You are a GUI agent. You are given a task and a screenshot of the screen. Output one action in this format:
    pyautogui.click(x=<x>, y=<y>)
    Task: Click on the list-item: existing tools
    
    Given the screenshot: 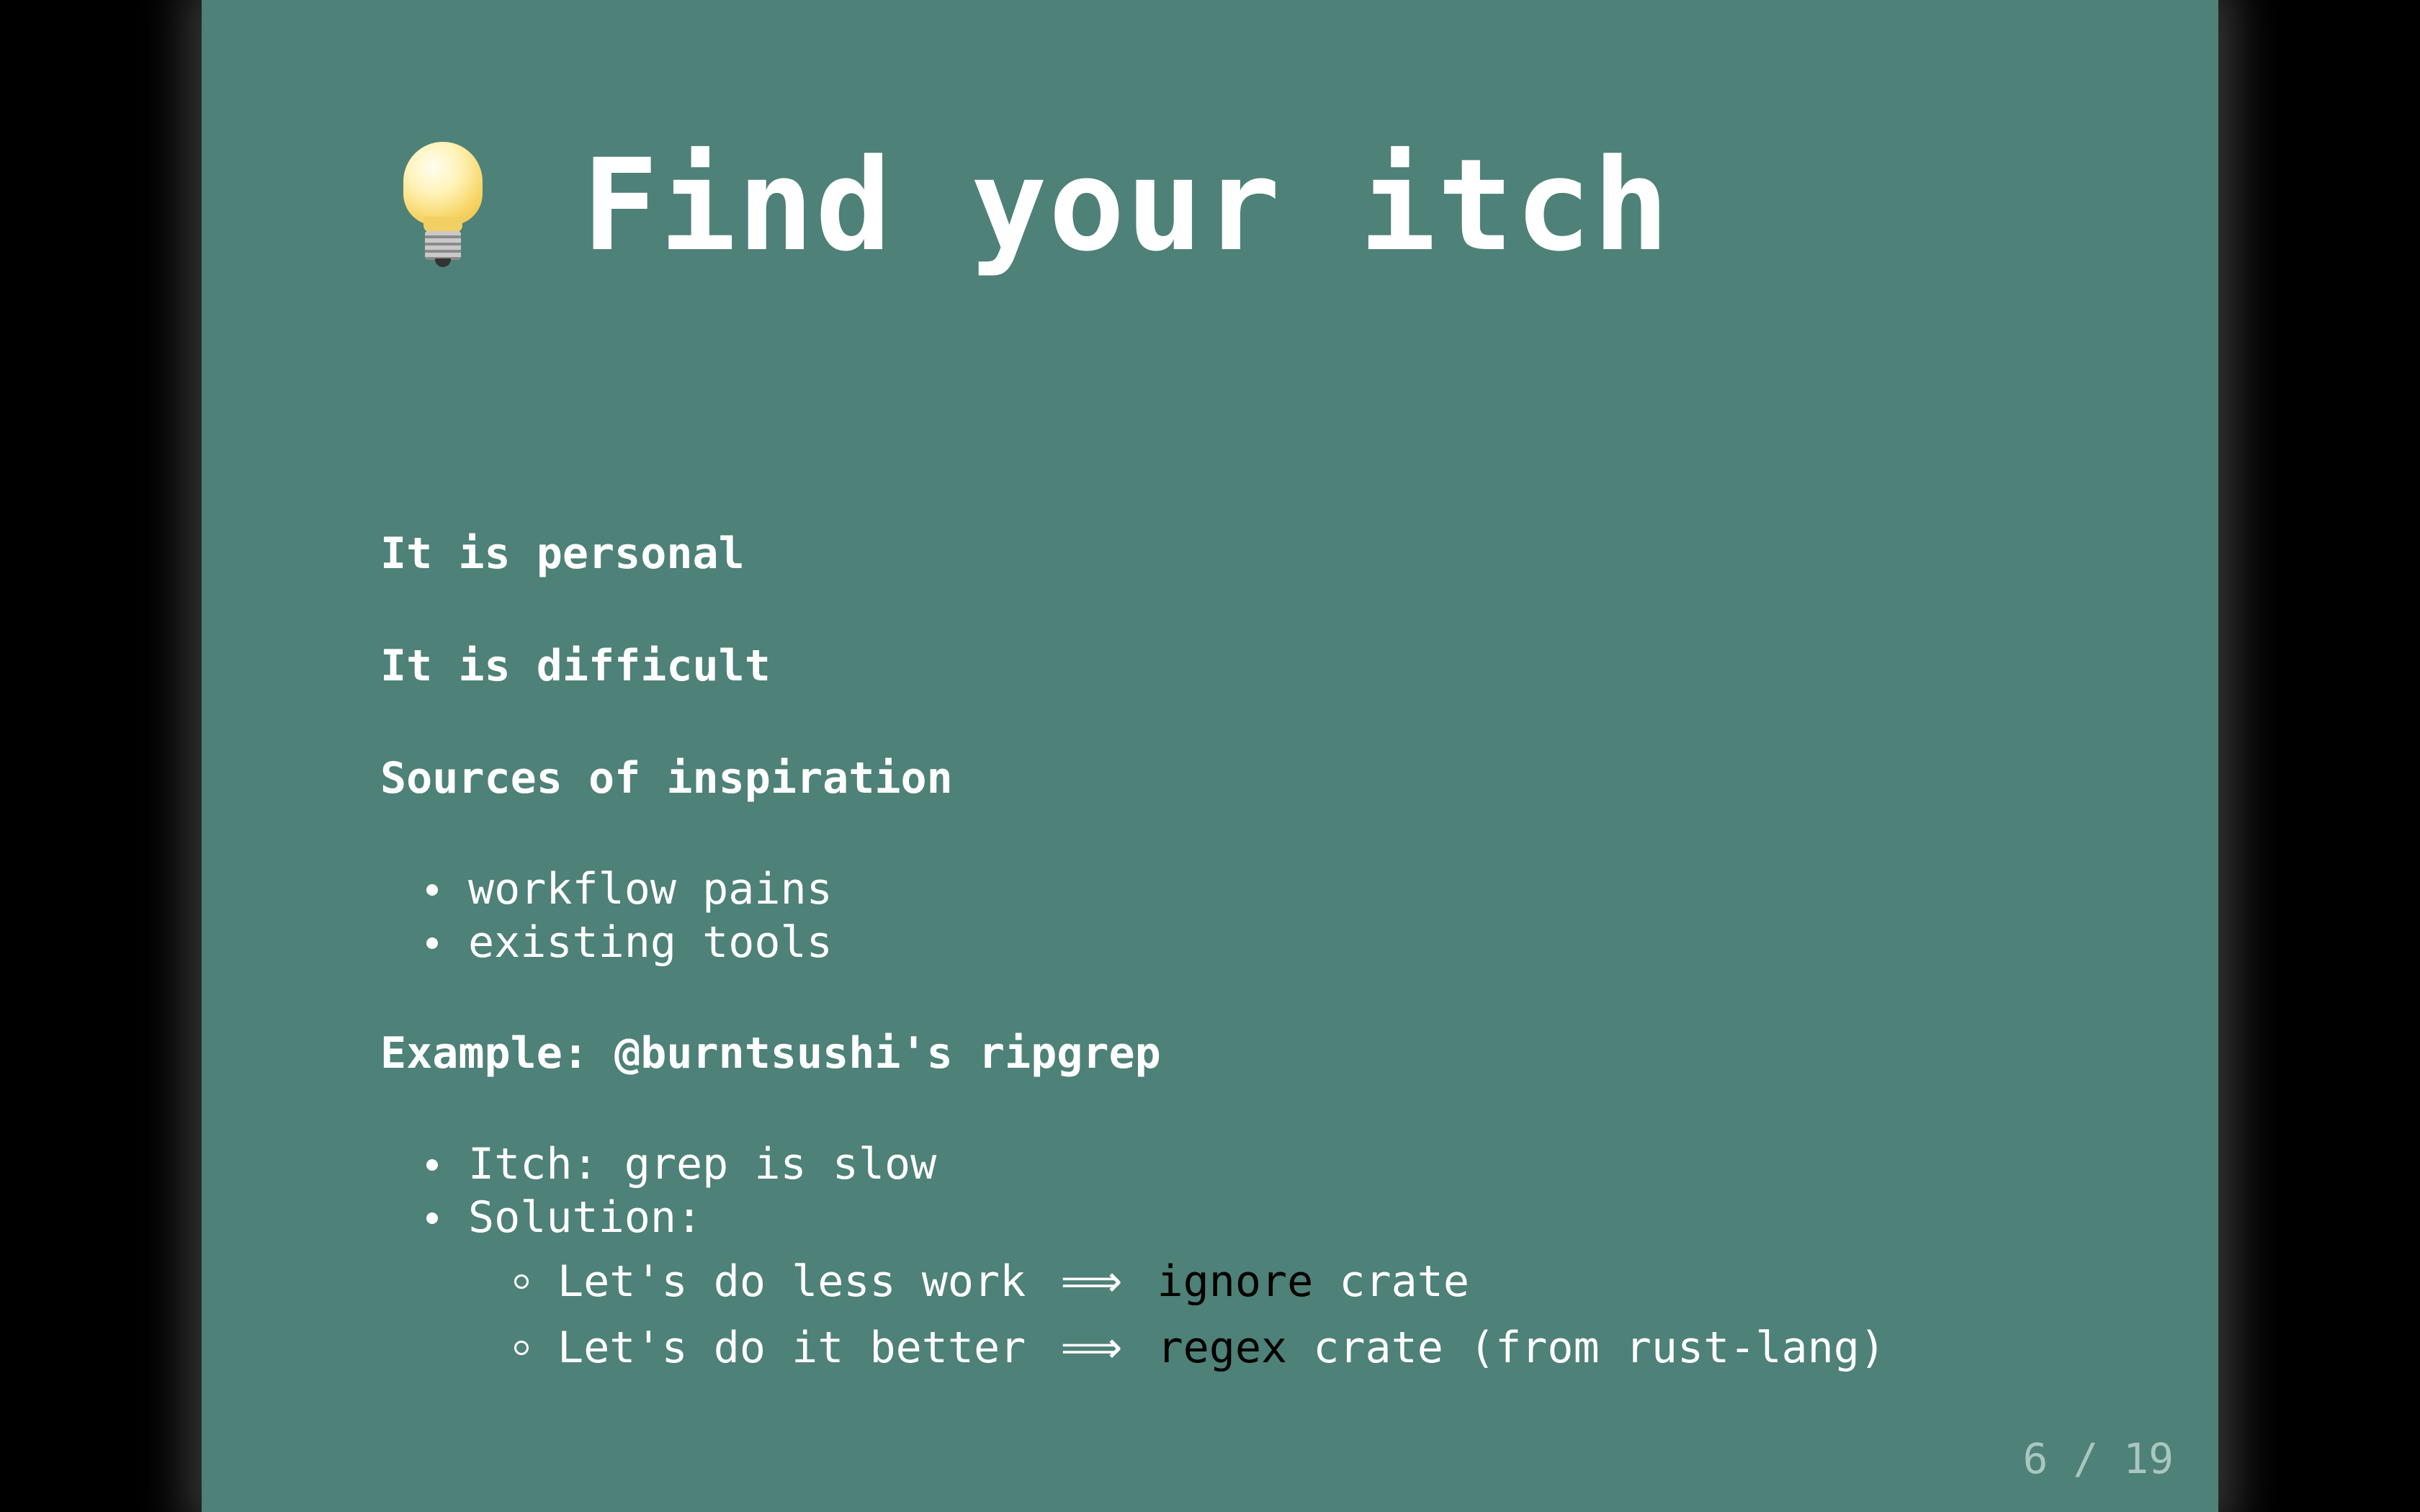 What is the action you would take?
    pyautogui.click(x=1280, y=942)
    